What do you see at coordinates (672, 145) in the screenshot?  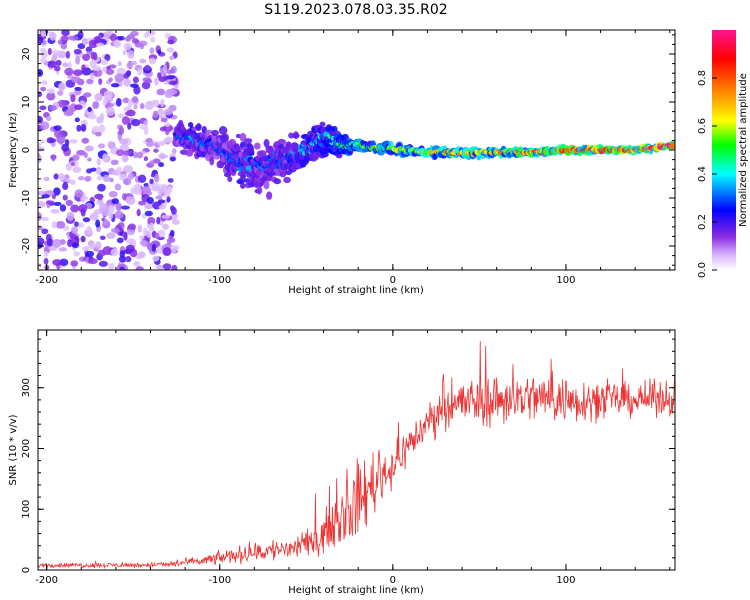 I see `heatmap-signal-core` at bounding box center [672, 145].